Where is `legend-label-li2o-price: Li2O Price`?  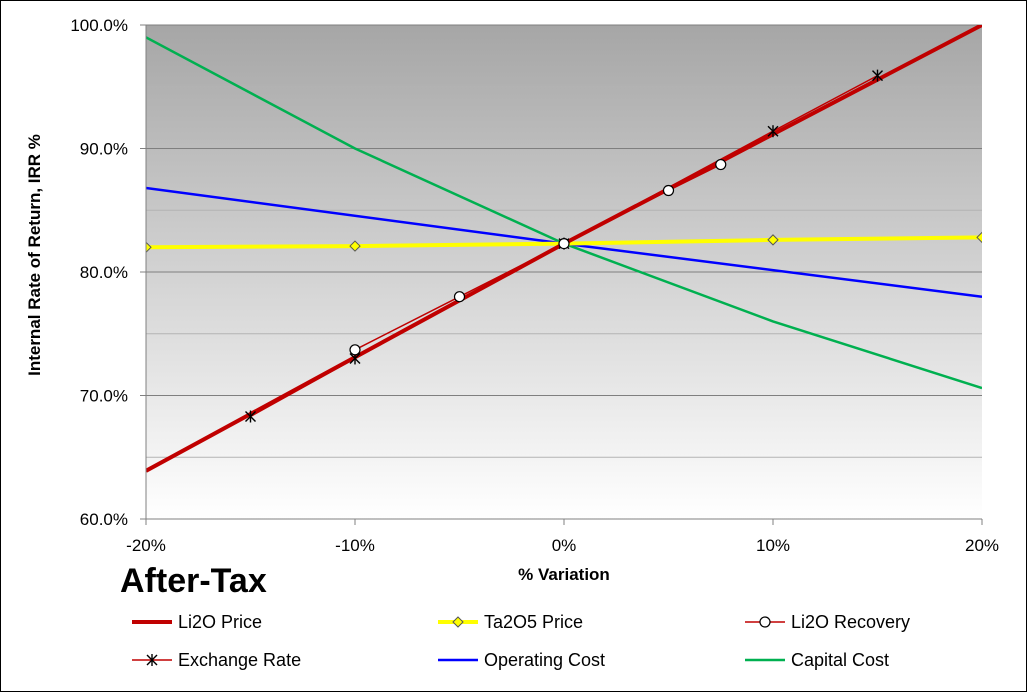
legend-label-li2o-price: Li2O Price is located at coordinates (220, 622).